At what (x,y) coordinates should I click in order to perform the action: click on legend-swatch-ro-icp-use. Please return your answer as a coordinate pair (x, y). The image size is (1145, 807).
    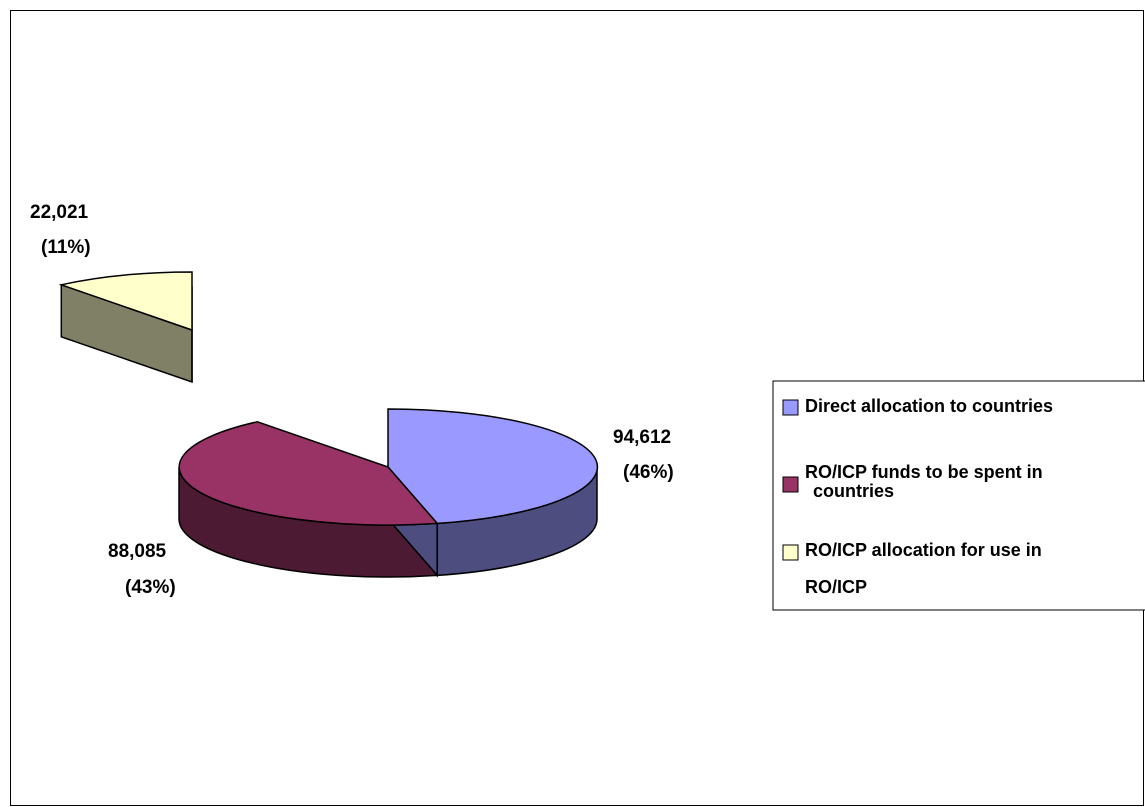
    Looking at the image, I should click on (790, 552).